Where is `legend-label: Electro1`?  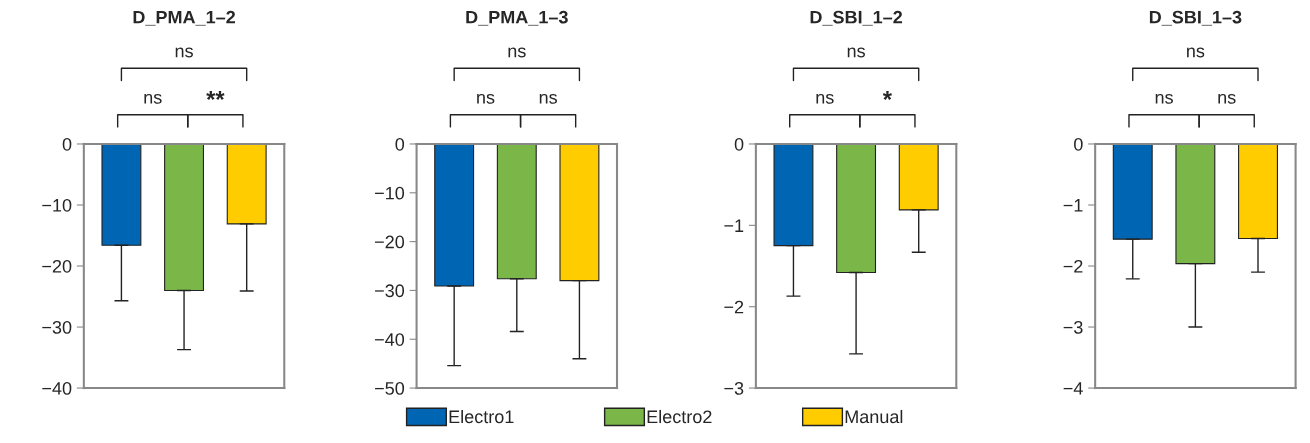 legend-label: Electro1 is located at coordinates (481, 416).